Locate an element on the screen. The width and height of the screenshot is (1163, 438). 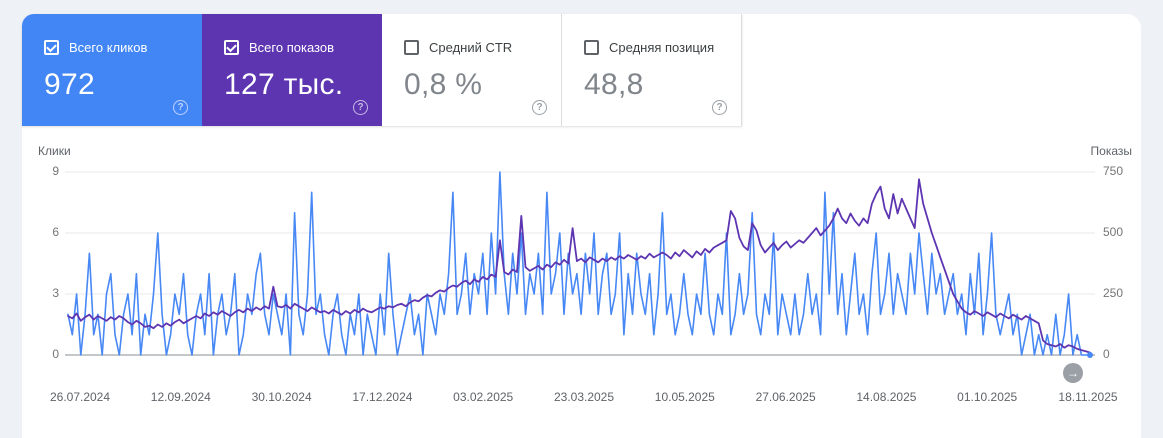
total-impressions-value: 127 тыс. is located at coordinates (284, 84).